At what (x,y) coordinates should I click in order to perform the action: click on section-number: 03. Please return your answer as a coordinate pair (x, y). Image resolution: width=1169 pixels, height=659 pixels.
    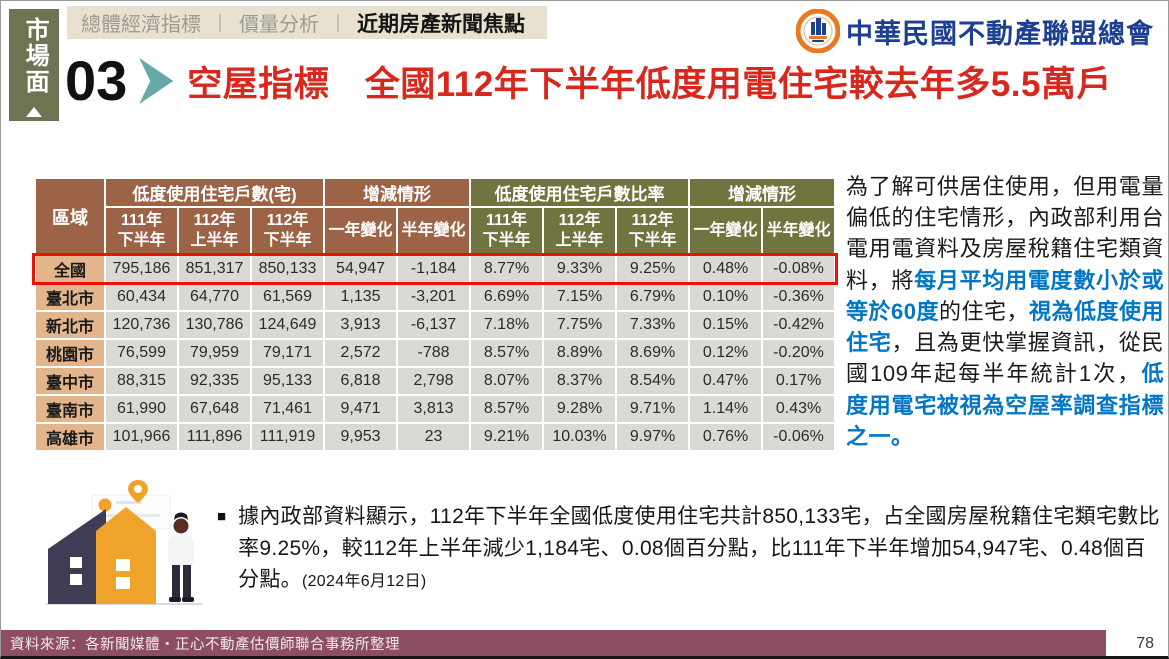
    Looking at the image, I should click on (96, 80).